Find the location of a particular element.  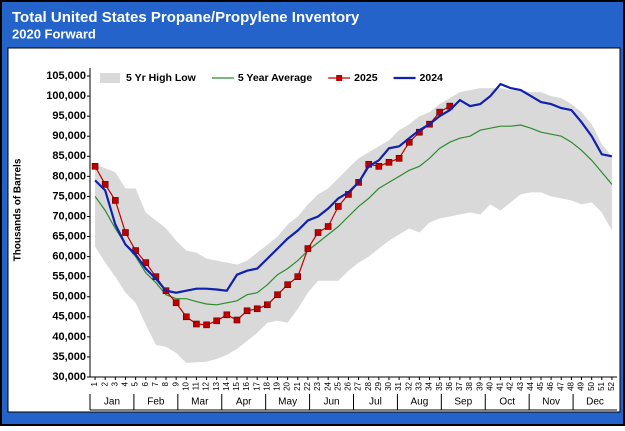

chart-subtitle: 2020 Forward is located at coordinates (54, 33).